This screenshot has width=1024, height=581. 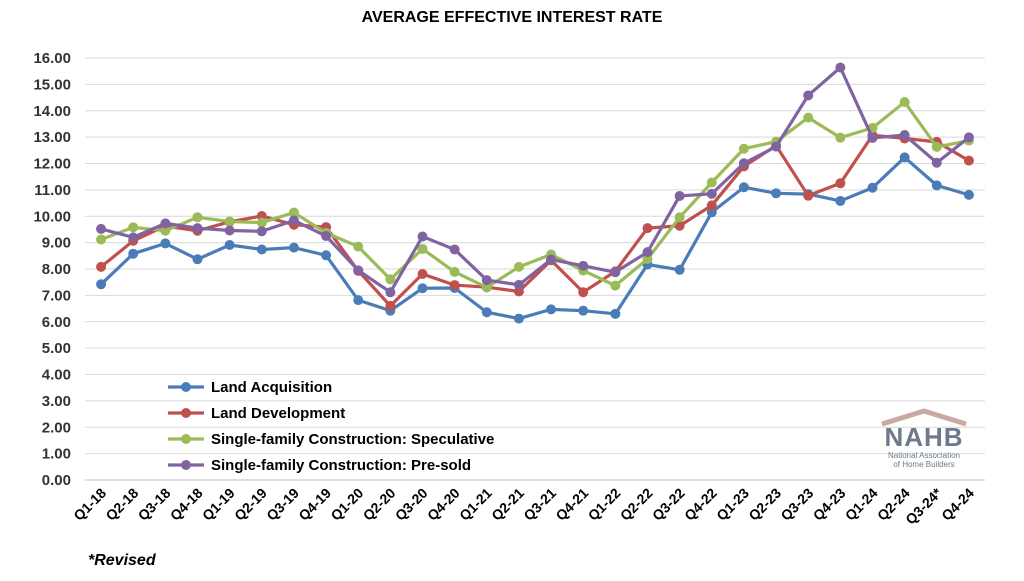 I want to click on logo-subtitle-line2: of Home Builders, so click(x=924, y=464).